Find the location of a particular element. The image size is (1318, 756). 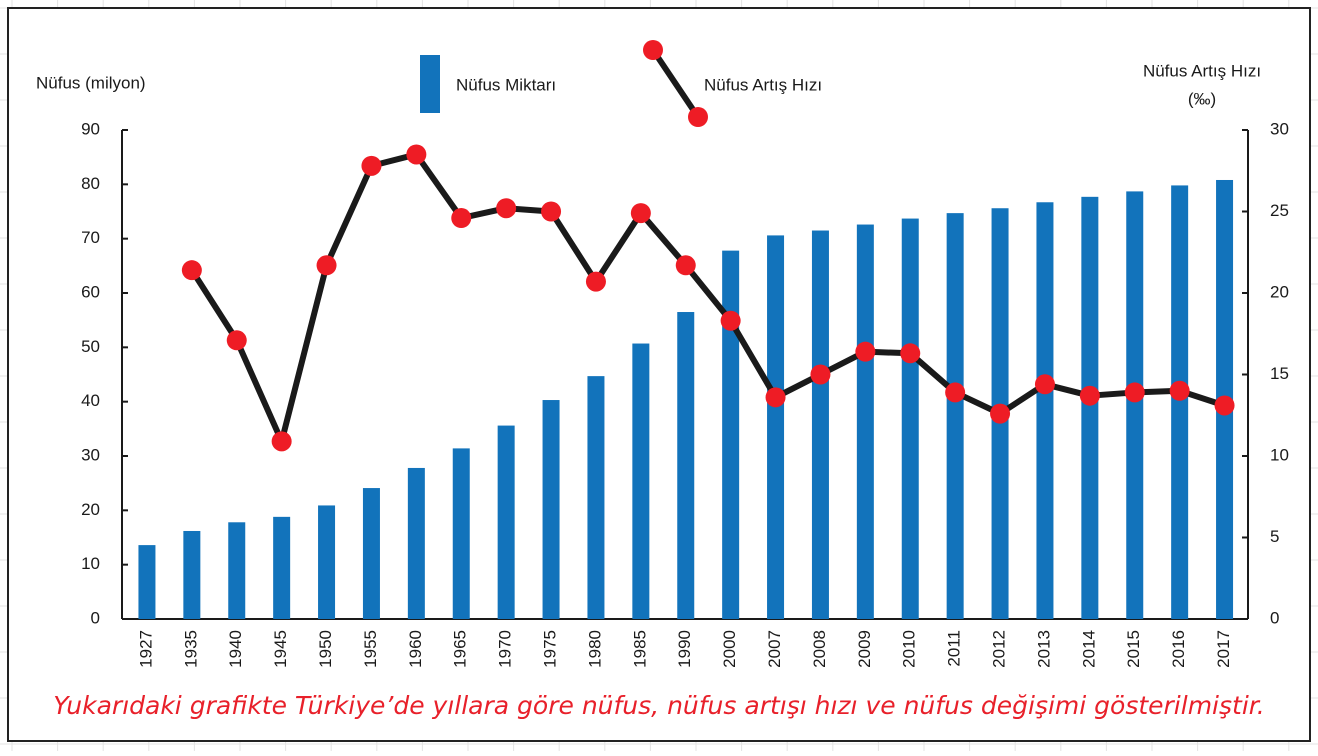

y-tick-label: 10 is located at coordinates (90, 563).